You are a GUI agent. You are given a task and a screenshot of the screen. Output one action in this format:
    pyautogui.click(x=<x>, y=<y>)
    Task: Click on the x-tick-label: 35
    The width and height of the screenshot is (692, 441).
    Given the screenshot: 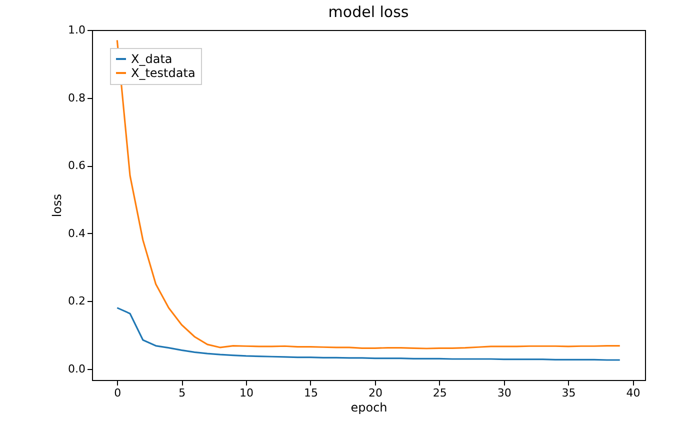 What is the action you would take?
    pyautogui.click(x=569, y=393)
    